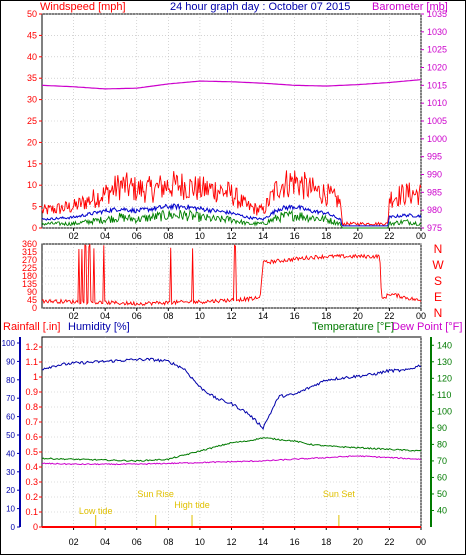 This screenshot has height=555, width=466. I want to click on humidity-series, so click(232, 394).